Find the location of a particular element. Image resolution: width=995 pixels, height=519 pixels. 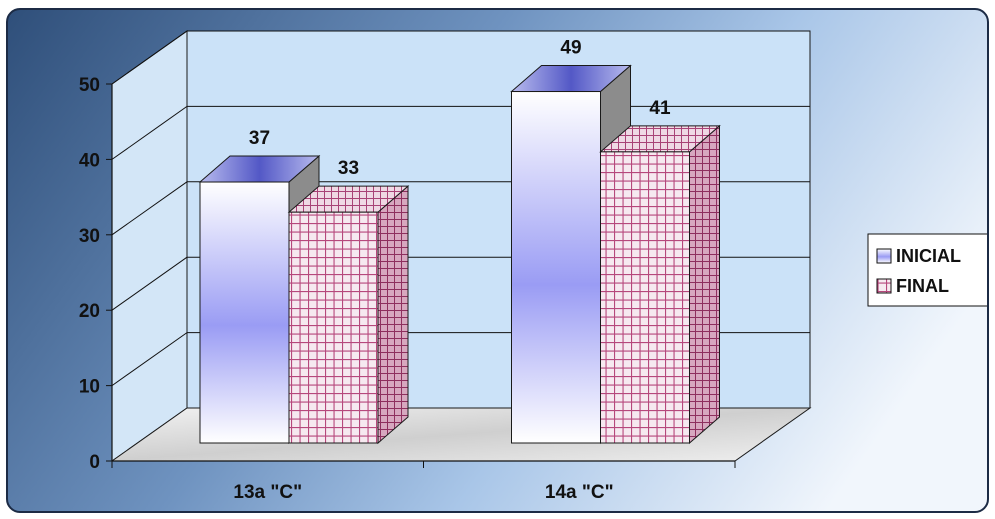

legend-swatch-inicial is located at coordinates (884, 256).